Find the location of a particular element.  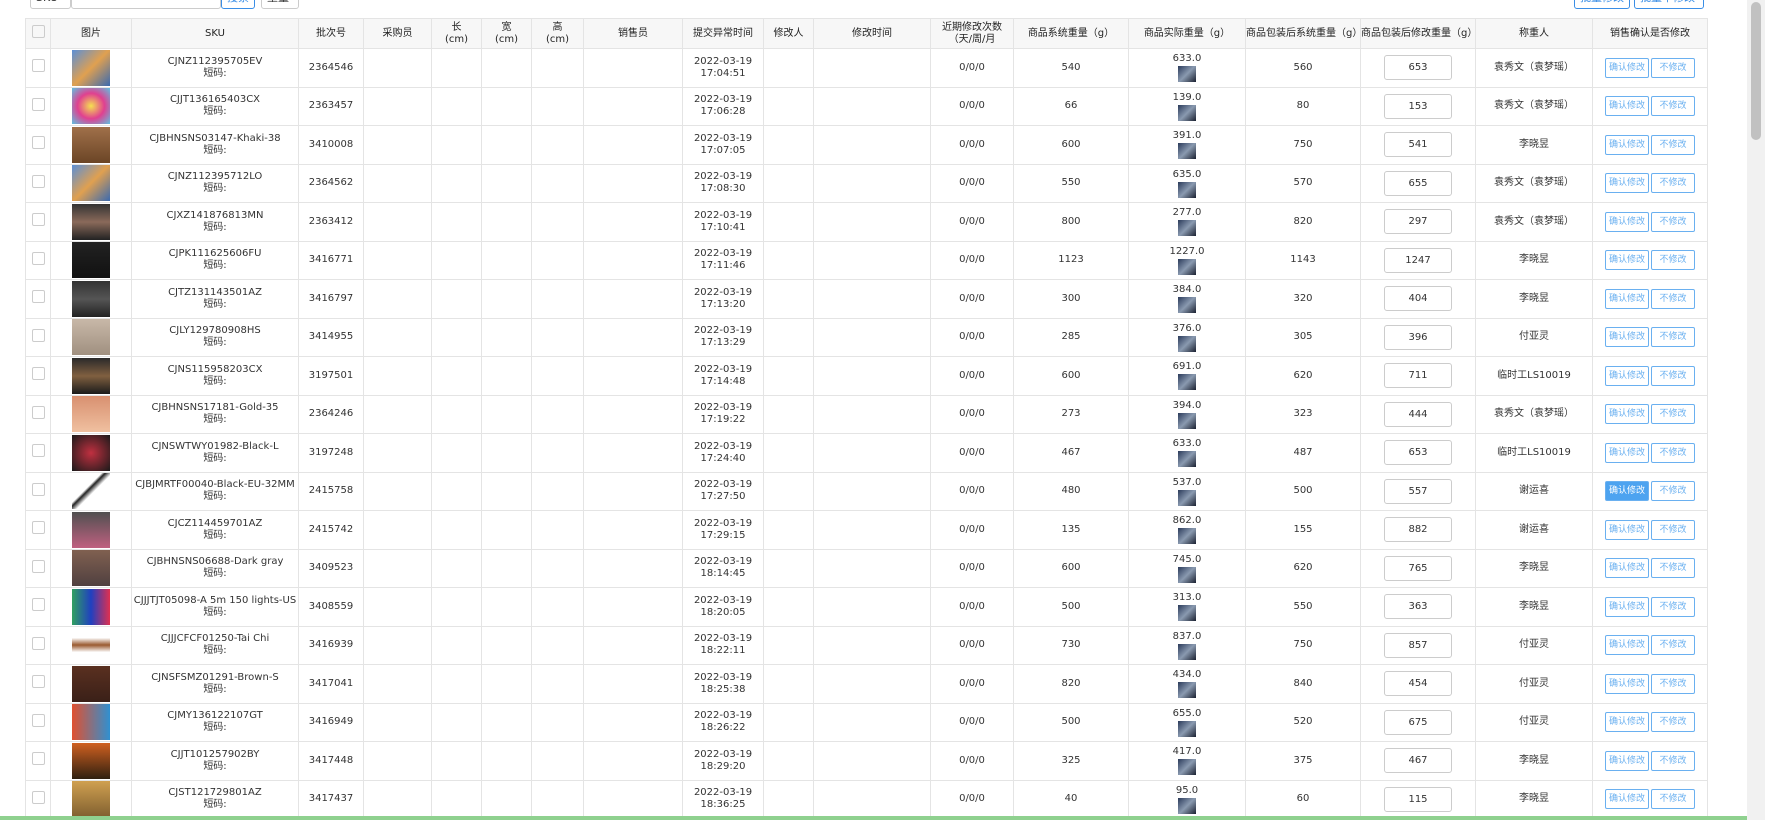

modified-weight-input: 115 is located at coordinates (1418, 799).